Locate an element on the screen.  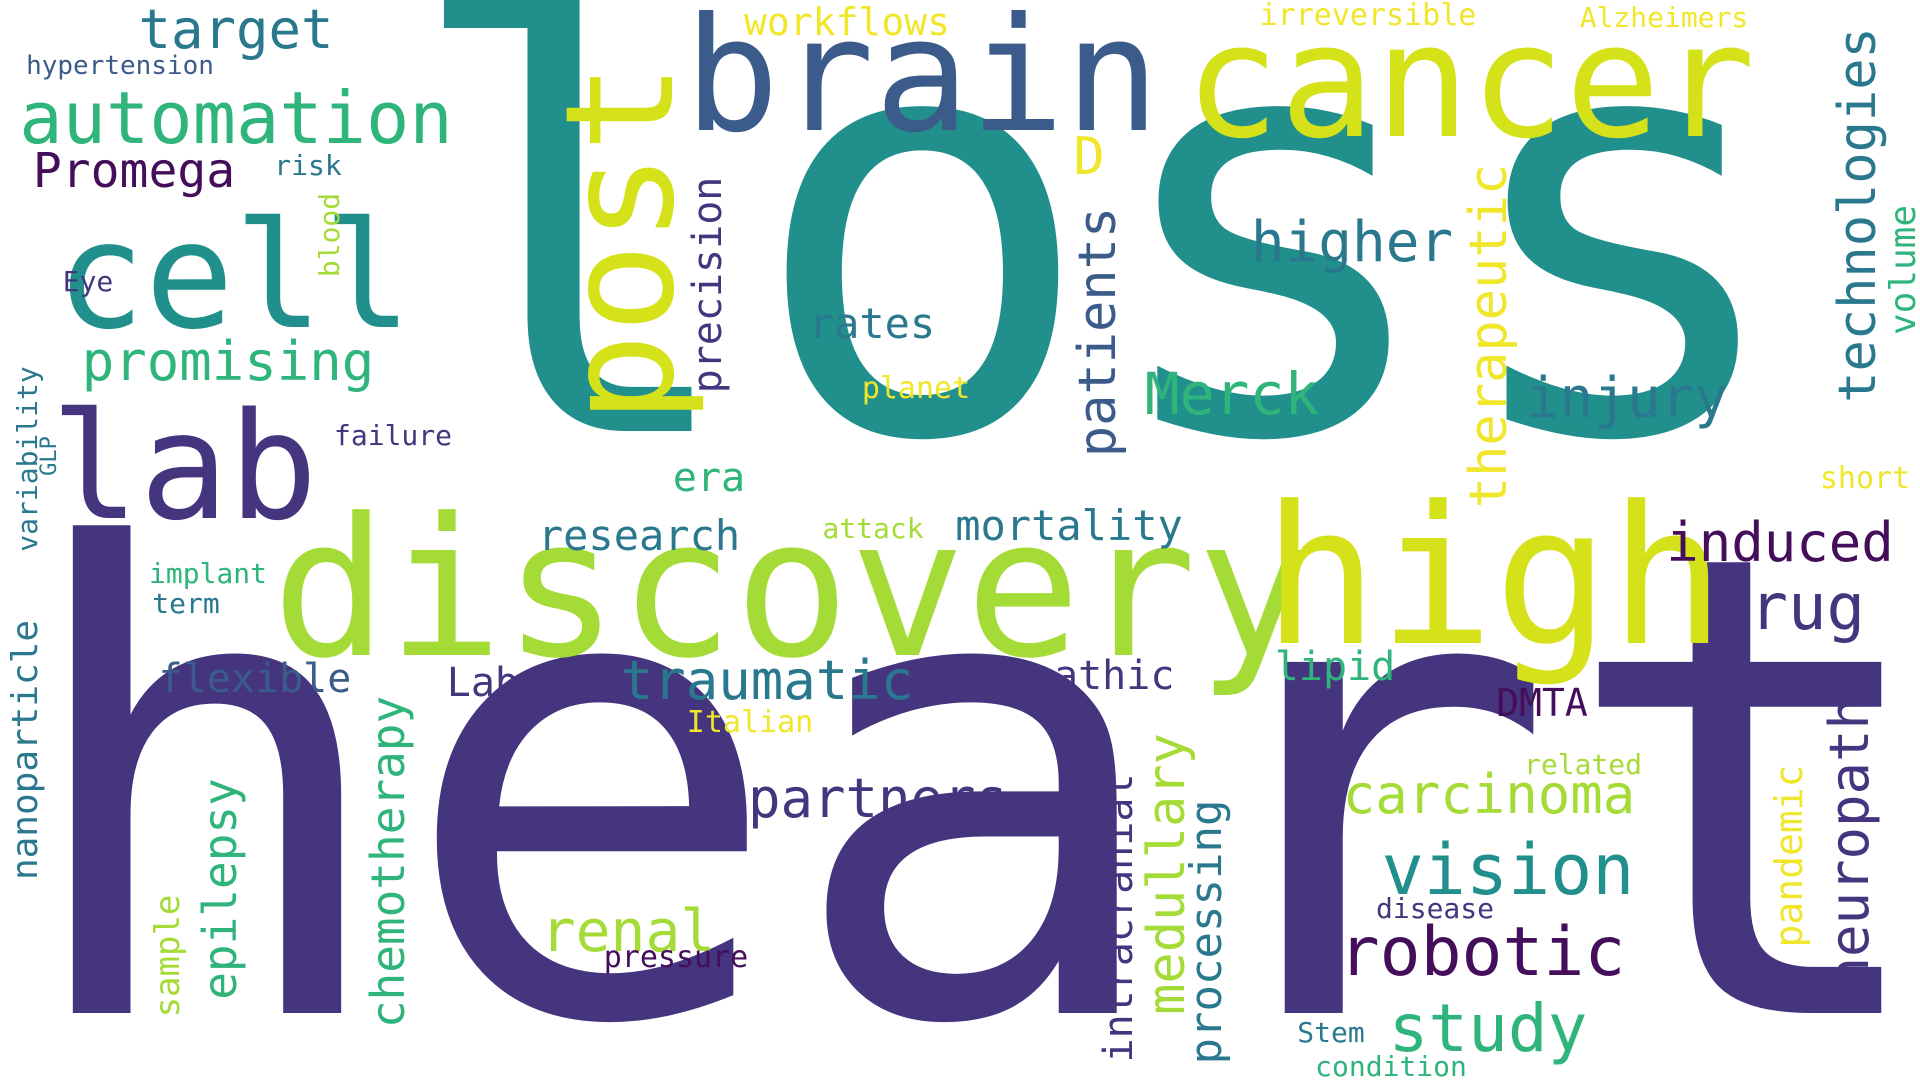
word-D: D is located at coordinates (1089, 157).